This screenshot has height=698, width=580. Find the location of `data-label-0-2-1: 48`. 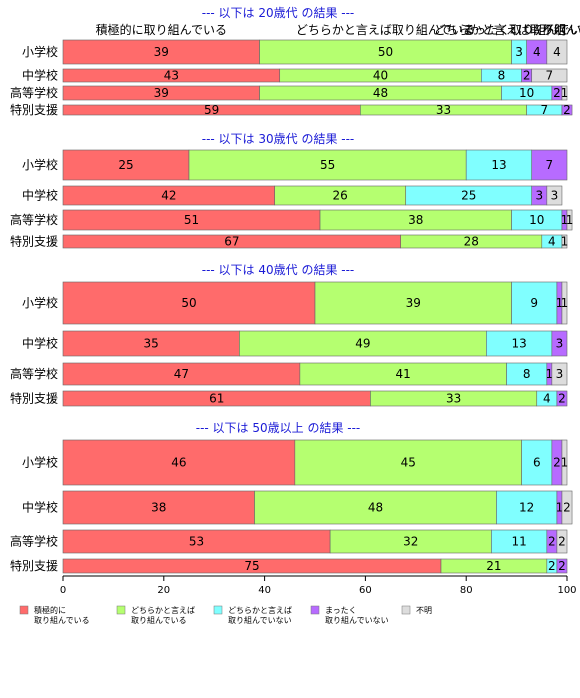

data-label-0-2-1: 48 is located at coordinates (380, 93).